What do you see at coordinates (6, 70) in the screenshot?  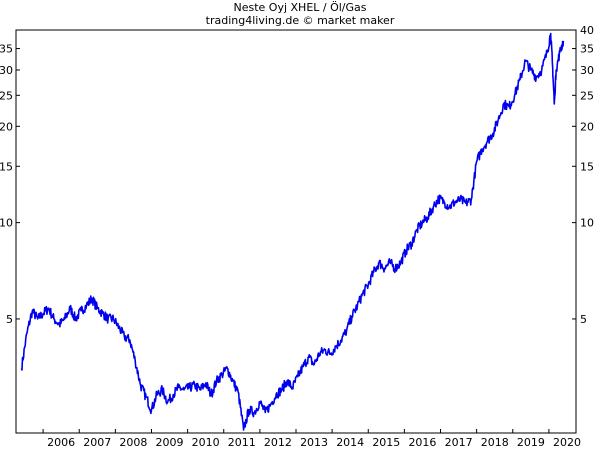 I see `y-tick-label-left: 30` at bounding box center [6, 70].